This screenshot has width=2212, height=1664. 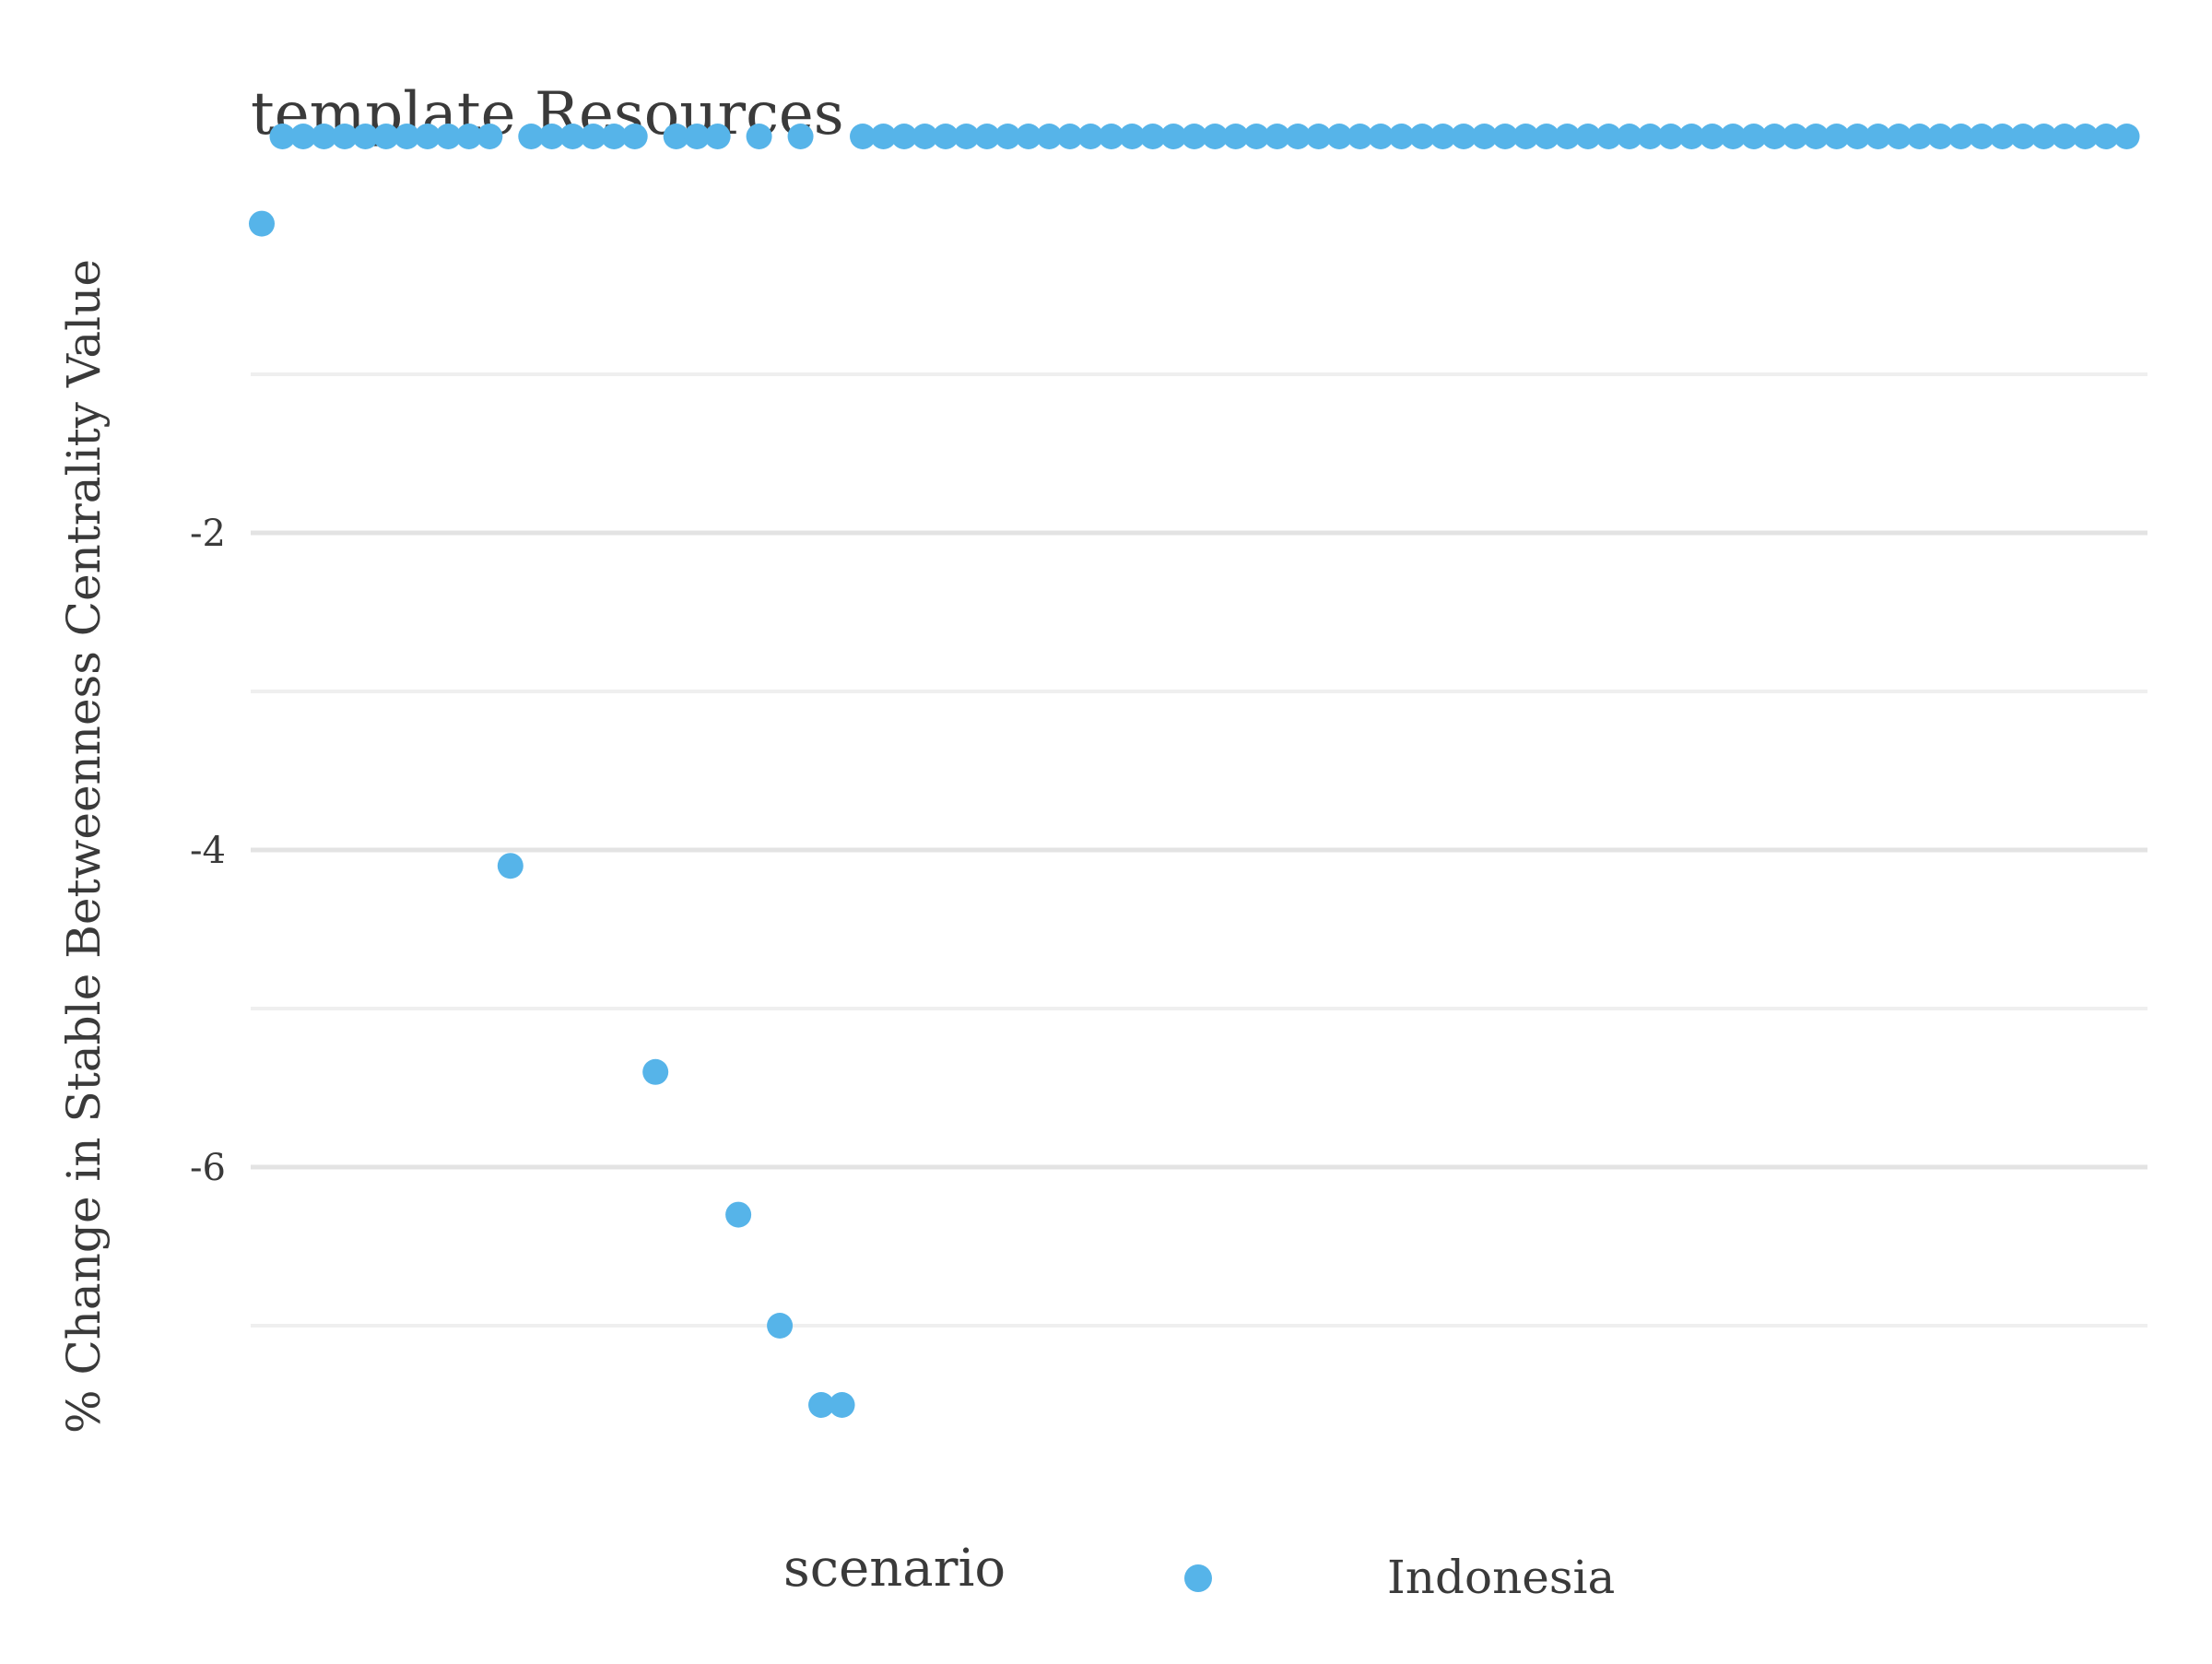 What do you see at coordinates (208, 1168) in the screenshot?
I see `y-tick-label: -6` at bounding box center [208, 1168].